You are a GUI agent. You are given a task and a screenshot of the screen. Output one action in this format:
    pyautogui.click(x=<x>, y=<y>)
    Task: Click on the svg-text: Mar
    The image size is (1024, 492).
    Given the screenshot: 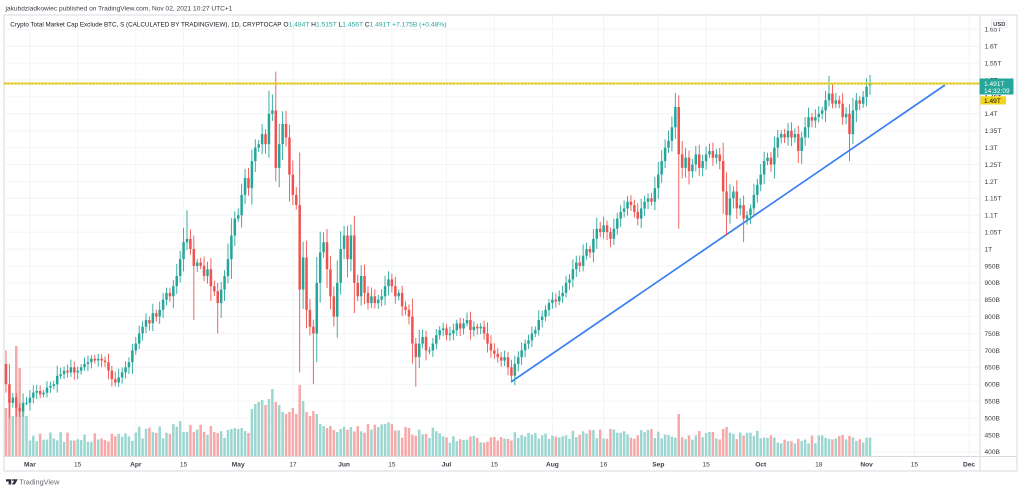 What is the action you would take?
    pyautogui.click(x=30, y=465)
    